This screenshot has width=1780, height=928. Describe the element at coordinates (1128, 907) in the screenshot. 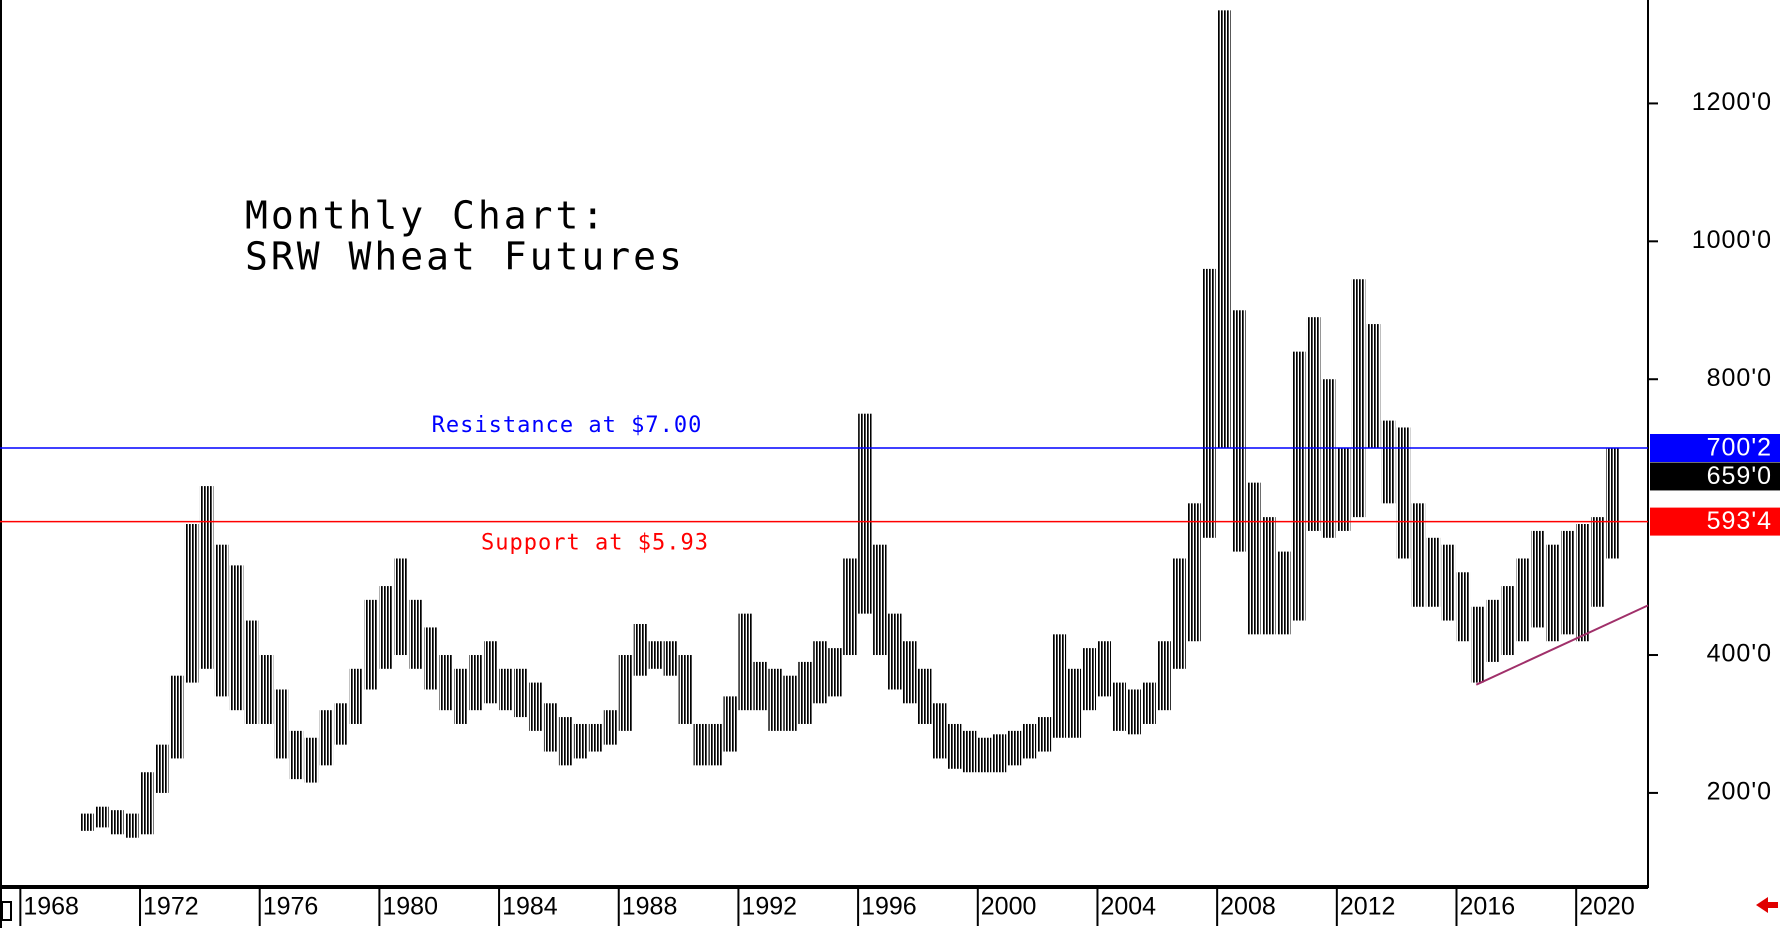

I see `x-tick-label: 2004` at that location.